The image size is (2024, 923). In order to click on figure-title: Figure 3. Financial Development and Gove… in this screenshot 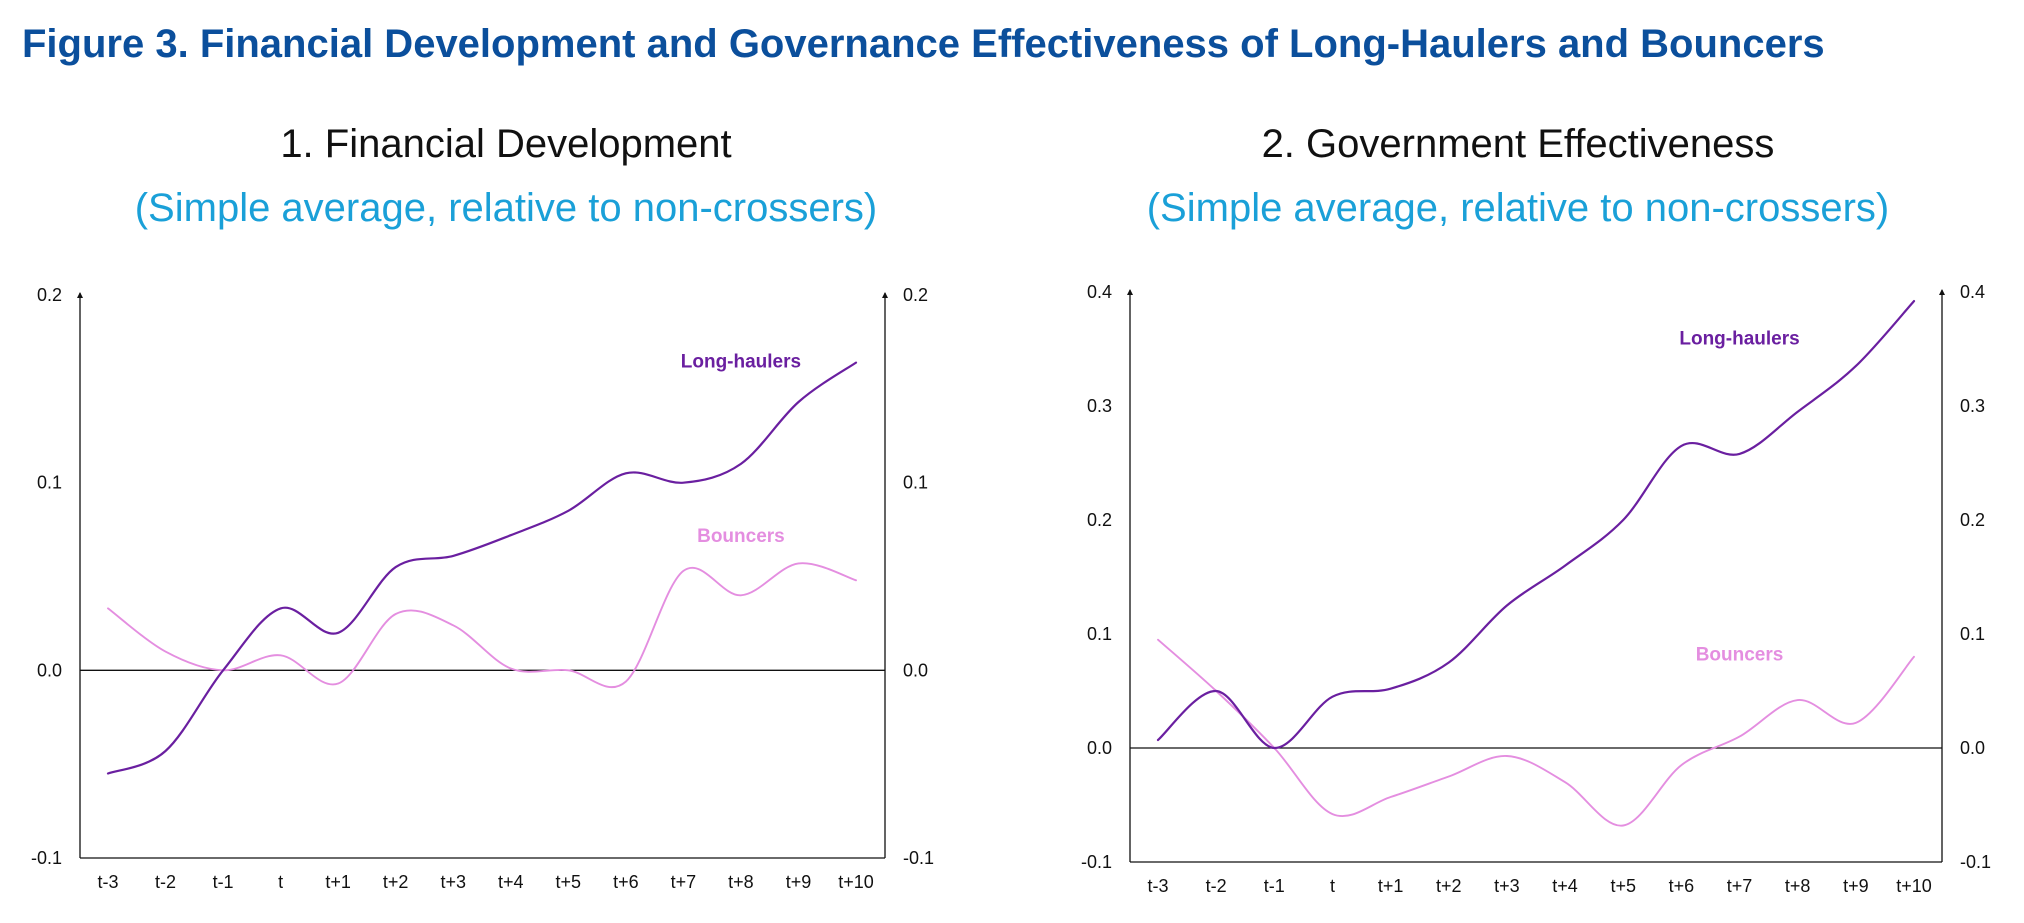, I will do `click(923, 44)`.